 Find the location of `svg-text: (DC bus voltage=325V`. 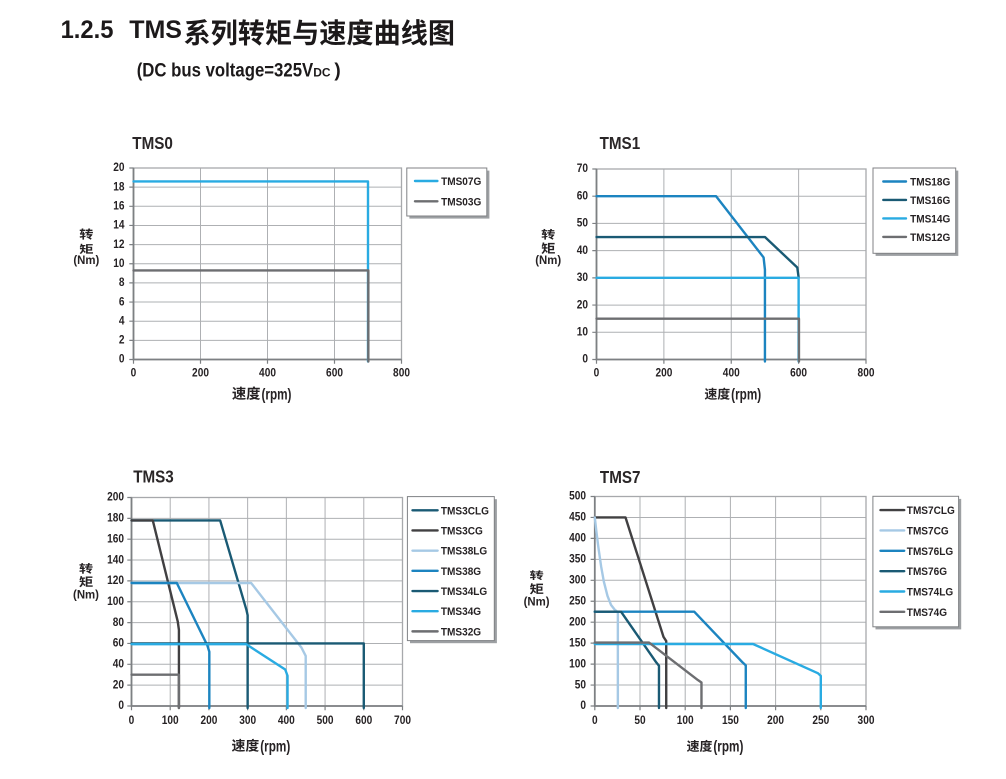

svg-text: (DC bus voltage=325V is located at coordinates (225, 71).